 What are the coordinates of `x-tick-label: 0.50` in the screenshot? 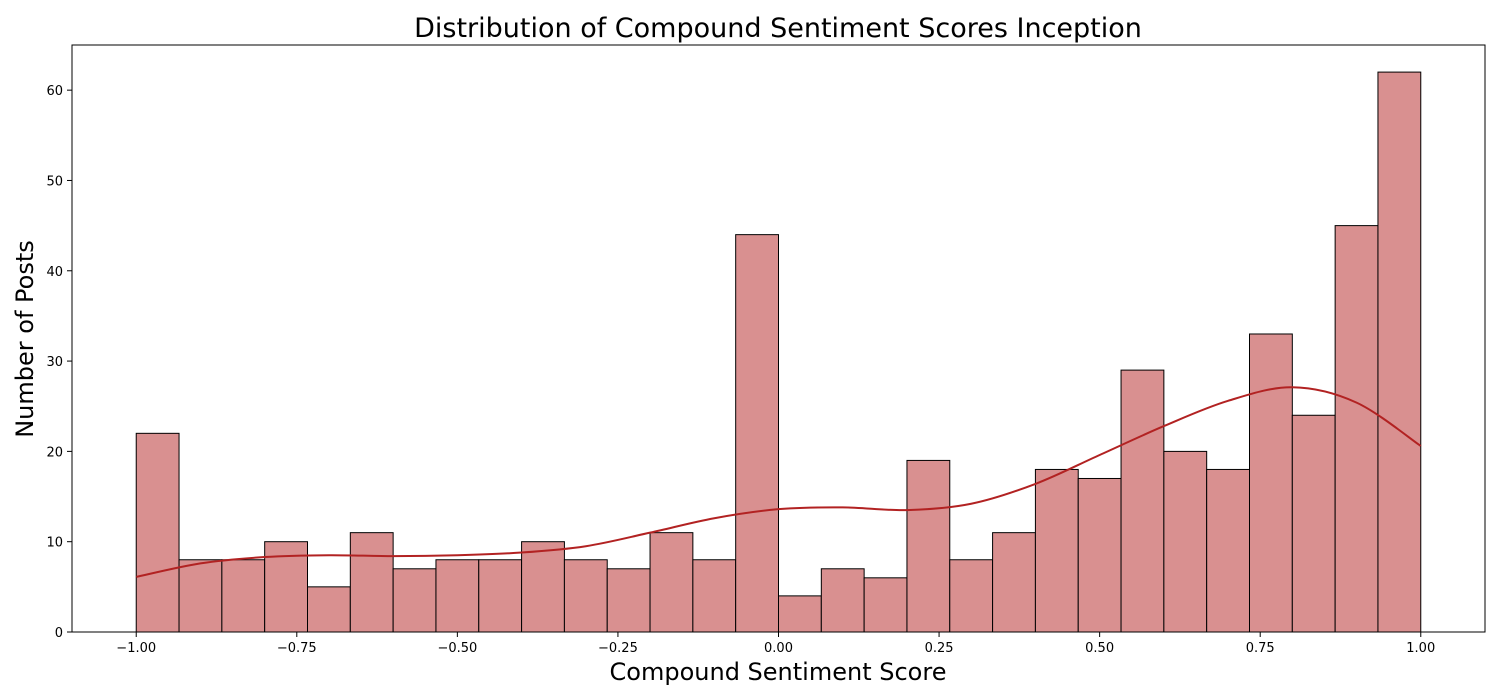 It's located at (1099, 648).